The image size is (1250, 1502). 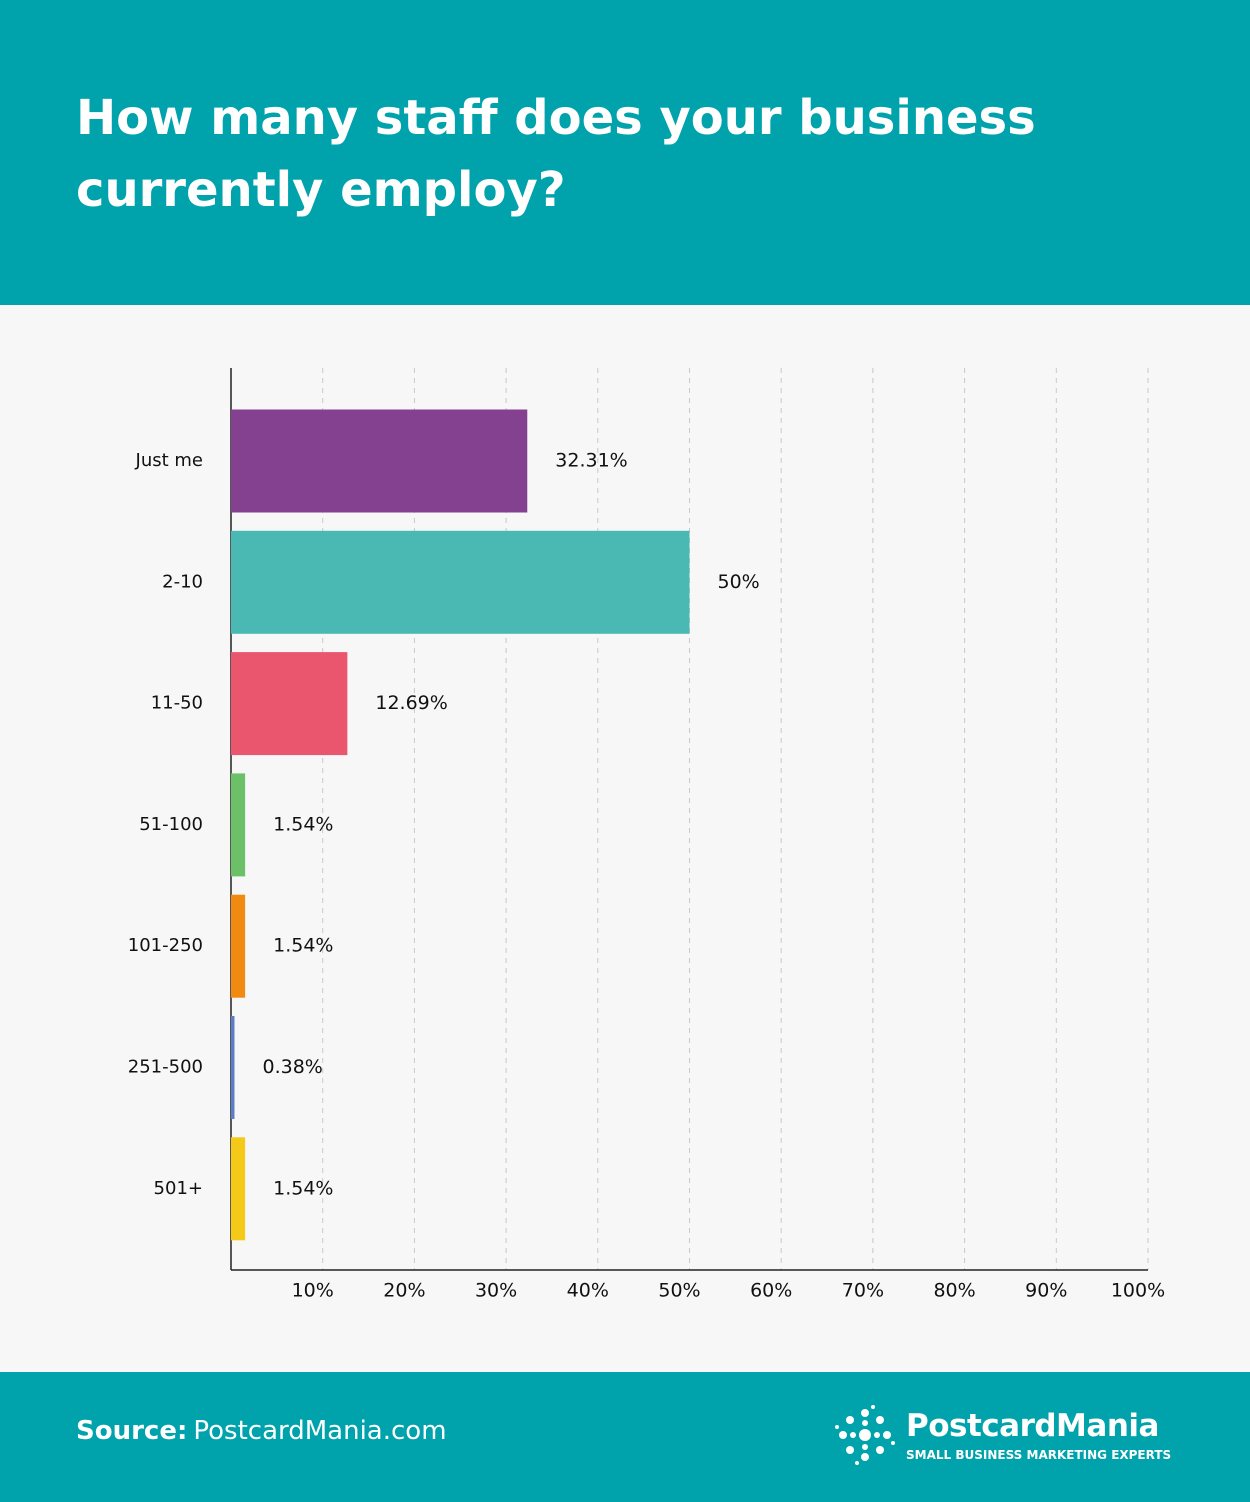 I want to click on x-tick-label: 30%, so click(x=496, y=1291).